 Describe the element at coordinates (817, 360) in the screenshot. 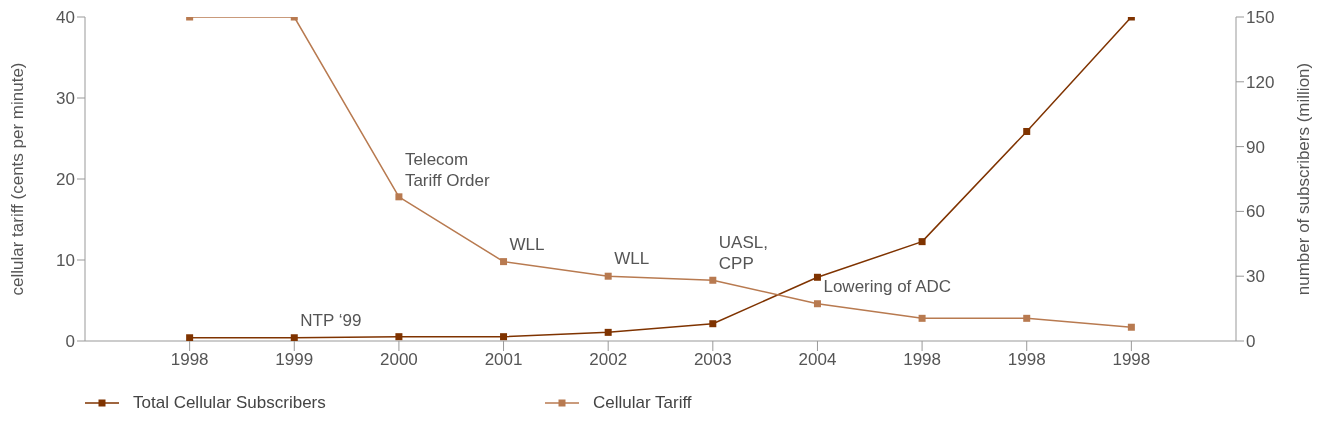

I see `x-tick-label: 2004` at that location.